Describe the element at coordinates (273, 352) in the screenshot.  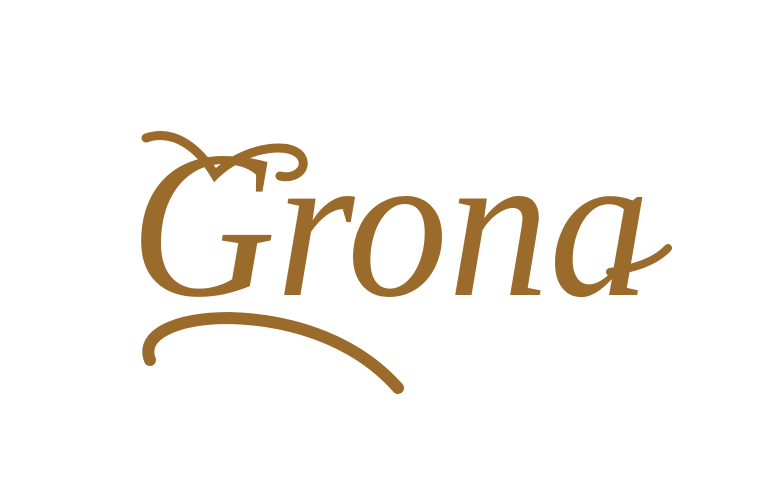
I see `bottom-swash` at that location.